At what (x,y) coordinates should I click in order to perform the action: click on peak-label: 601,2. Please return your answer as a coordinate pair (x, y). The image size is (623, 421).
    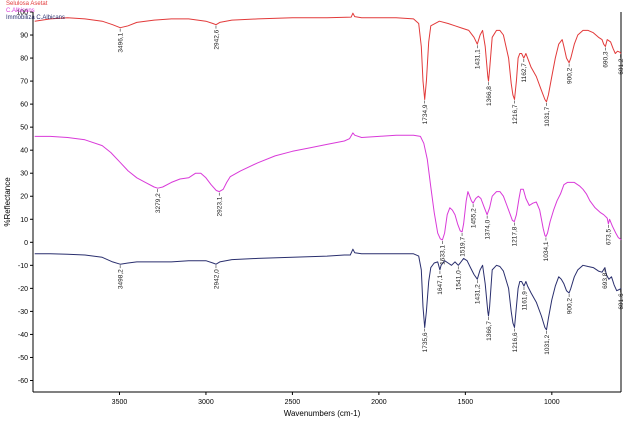
    Looking at the image, I should click on (620, 66).